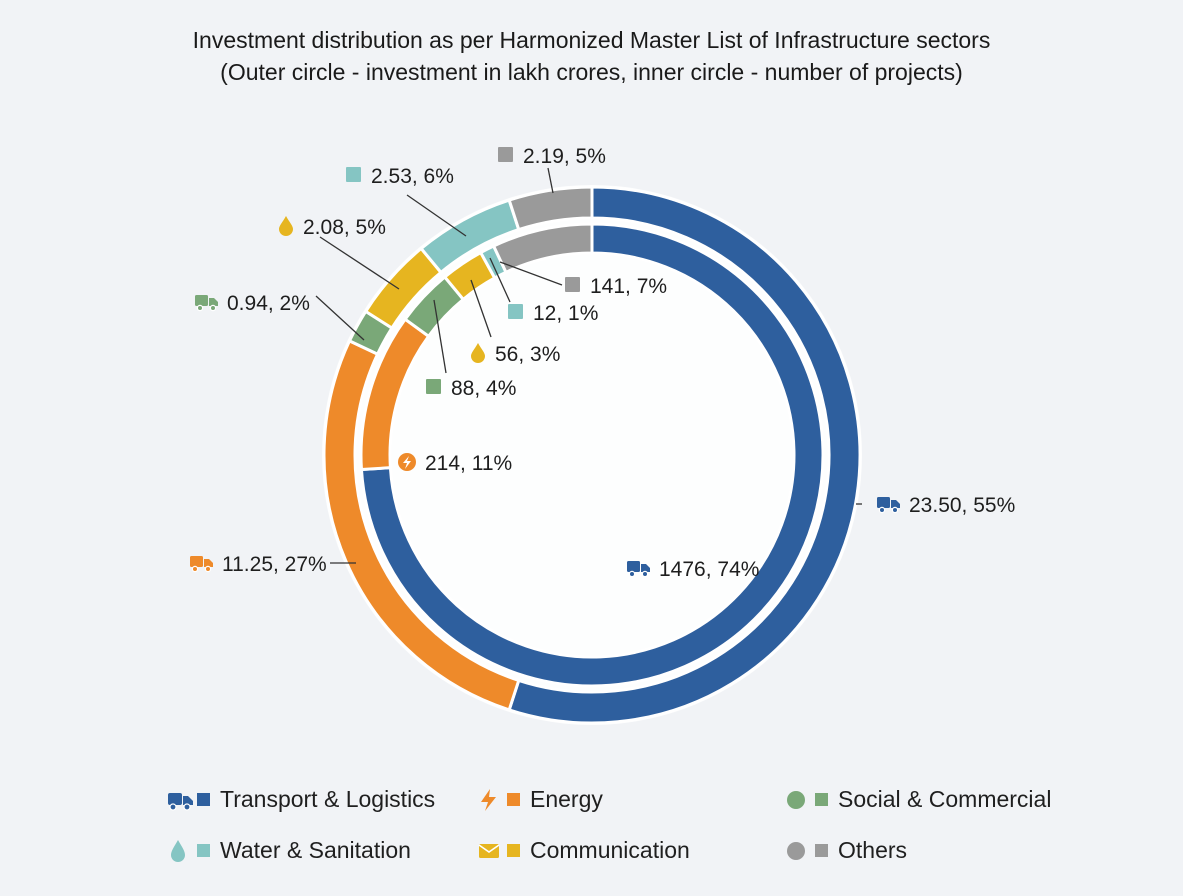  What do you see at coordinates (315, 850) in the screenshot?
I see `legend-label: Water & Sanitation` at bounding box center [315, 850].